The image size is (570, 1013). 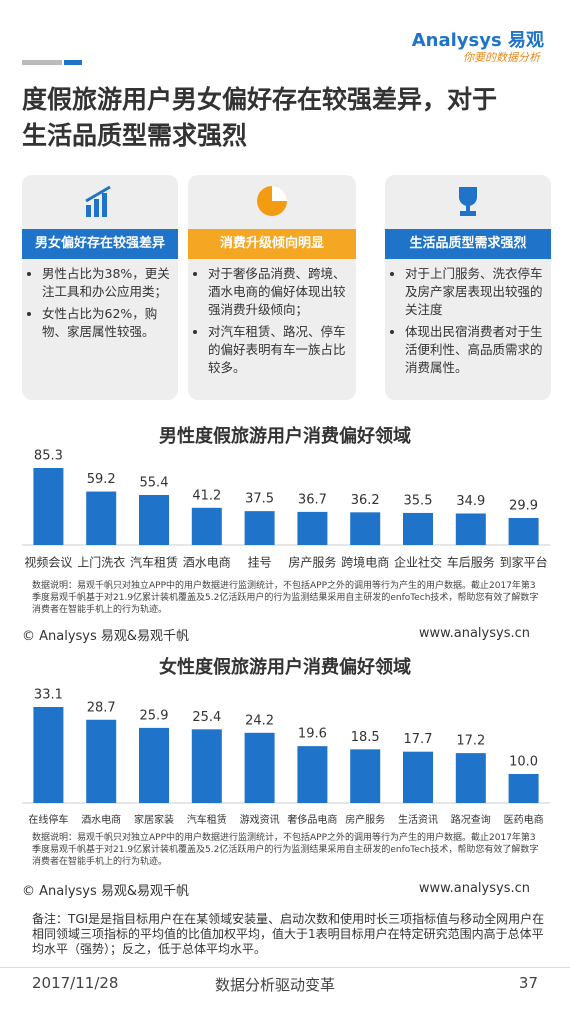 I want to click on divider, so click(x=285, y=967).